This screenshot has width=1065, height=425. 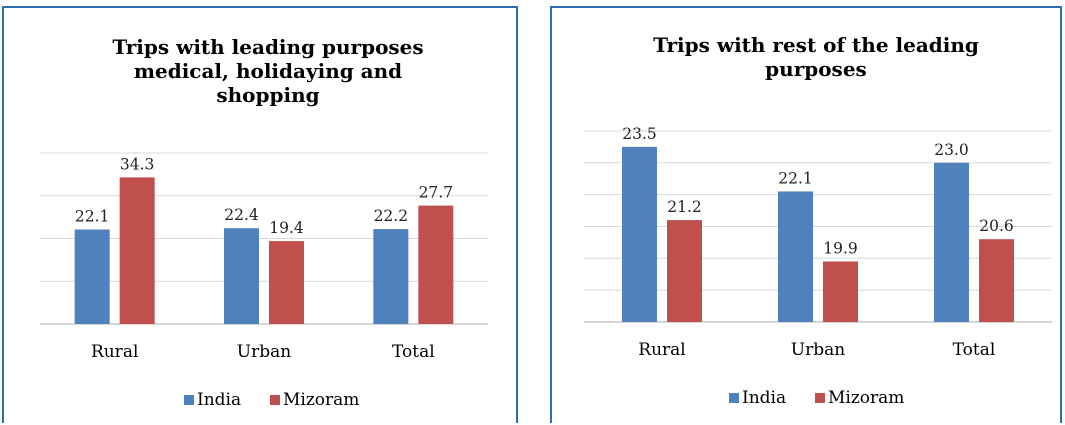 What do you see at coordinates (951, 150) in the screenshot?
I see `data-label: 23.0` at bounding box center [951, 150].